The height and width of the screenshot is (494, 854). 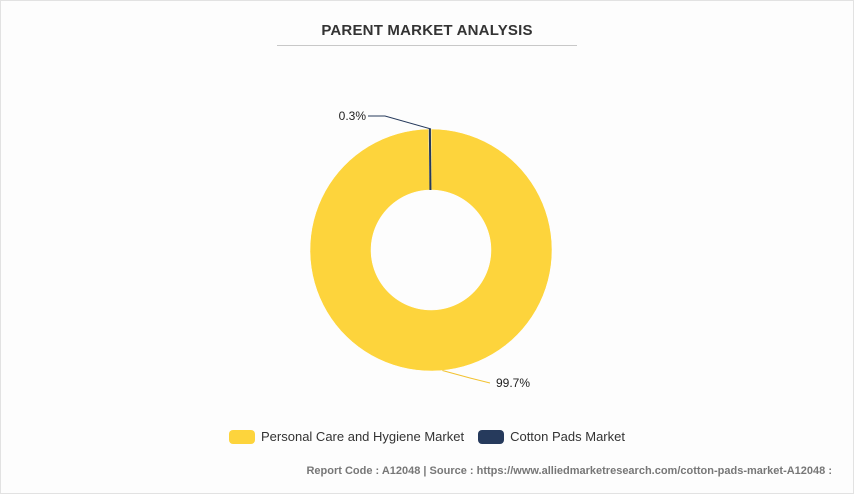 I want to click on legend-label-personal-care: Personal Care and Hygiene Market, so click(x=363, y=436).